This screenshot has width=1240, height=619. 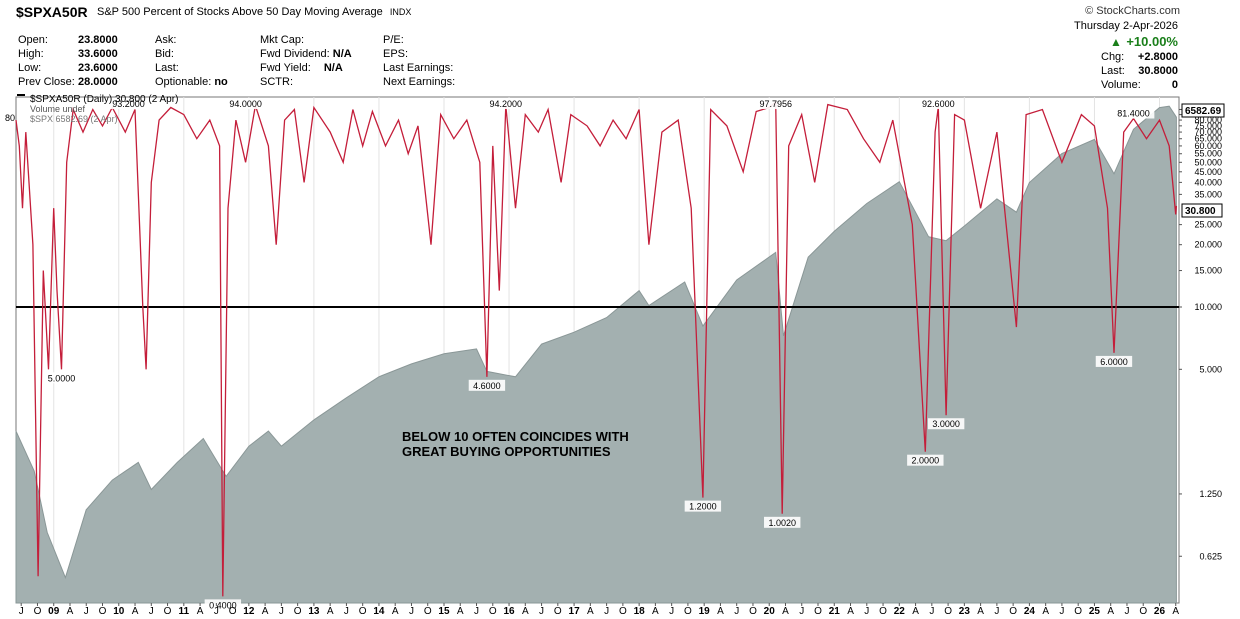 What do you see at coordinates (770, 611) in the screenshot?
I see `x-tick-label: 20` at bounding box center [770, 611].